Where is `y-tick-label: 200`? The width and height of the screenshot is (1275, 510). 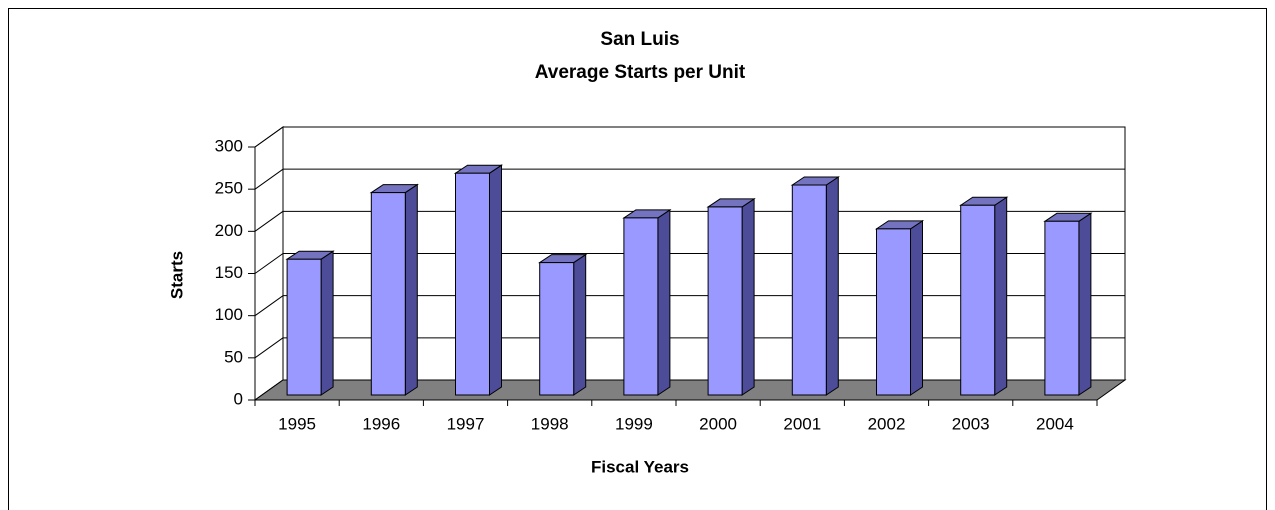 y-tick-label: 200 is located at coordinates (229, 230).